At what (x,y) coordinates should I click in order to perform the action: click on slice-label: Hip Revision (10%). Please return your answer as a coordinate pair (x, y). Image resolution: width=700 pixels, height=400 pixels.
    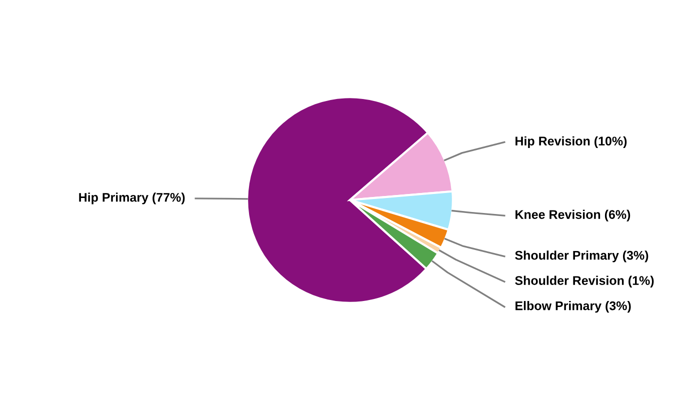
    Looking at the image, I should click on (571, 142).